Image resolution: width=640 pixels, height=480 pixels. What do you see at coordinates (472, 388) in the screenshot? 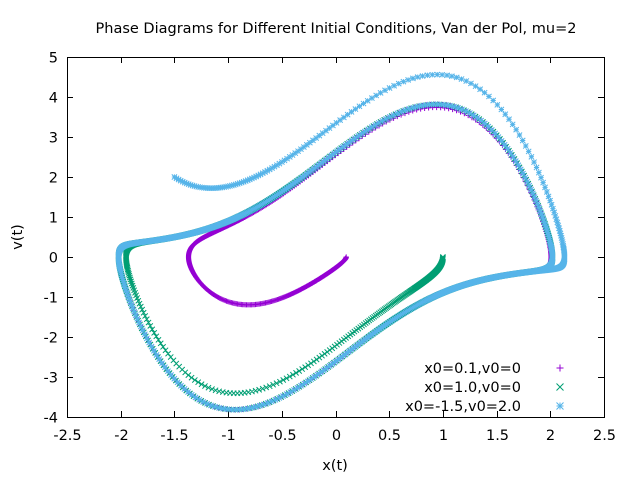
I see `legend-label: x0=1.0,v0=0` at bounding box center [472, 388].